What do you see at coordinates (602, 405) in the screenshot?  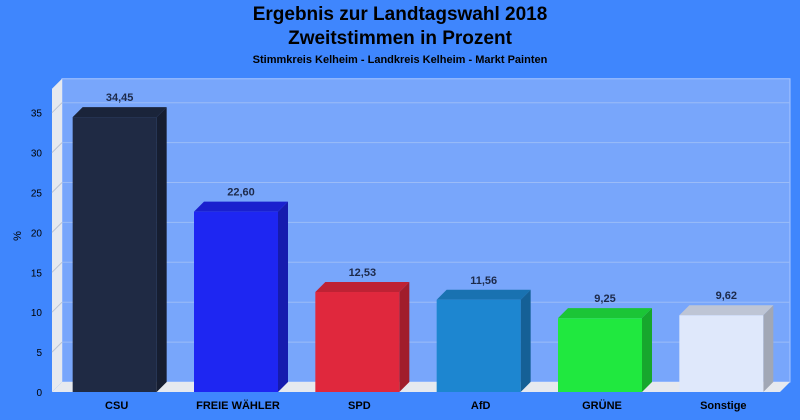 I see `x-tick-label: GRÜNE` at bounding box center [602, 405].